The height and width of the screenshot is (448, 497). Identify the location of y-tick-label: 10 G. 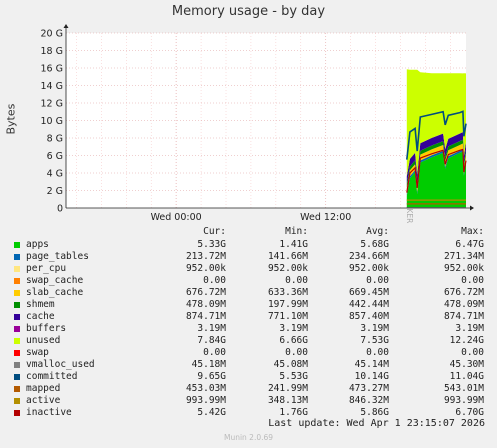
(52, 121).